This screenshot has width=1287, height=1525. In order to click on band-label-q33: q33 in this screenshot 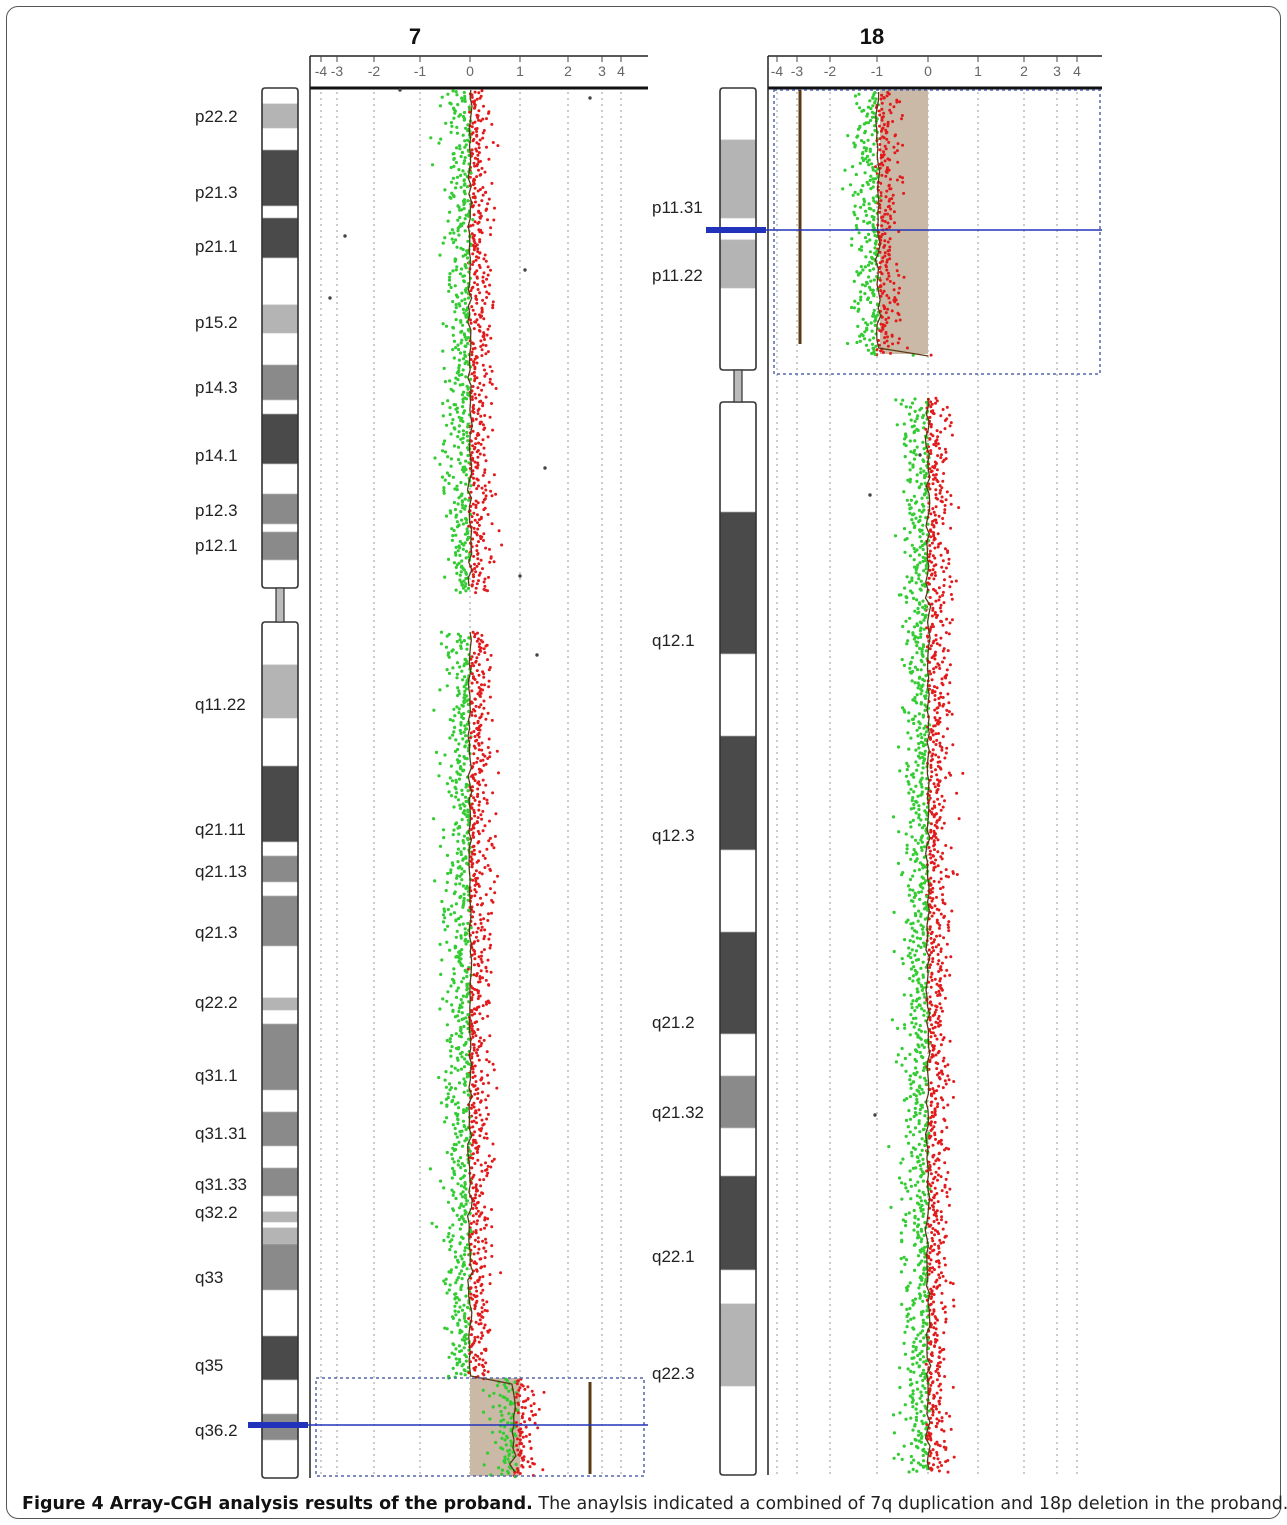, I will do `click(209, 1277)`.